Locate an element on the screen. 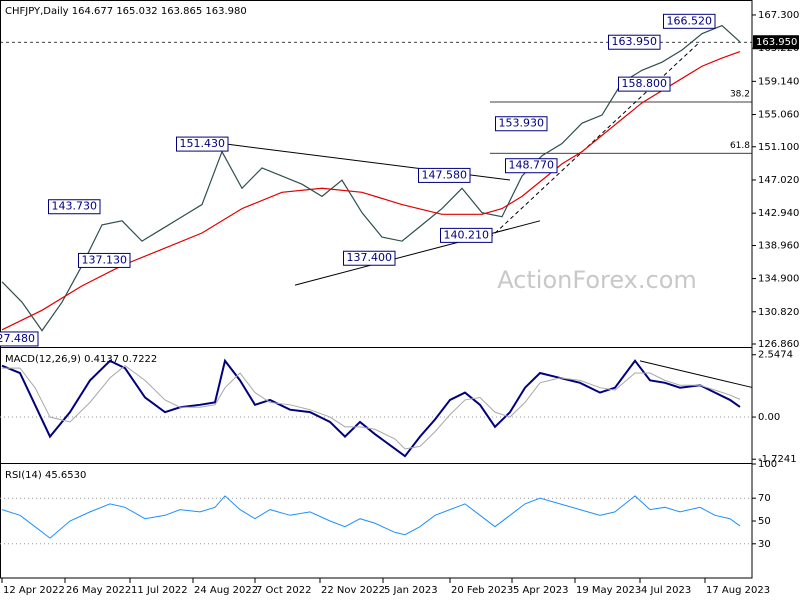 The image size is (800, 604). y-tick-label: 134.900 is located at coordinates (778, 279).